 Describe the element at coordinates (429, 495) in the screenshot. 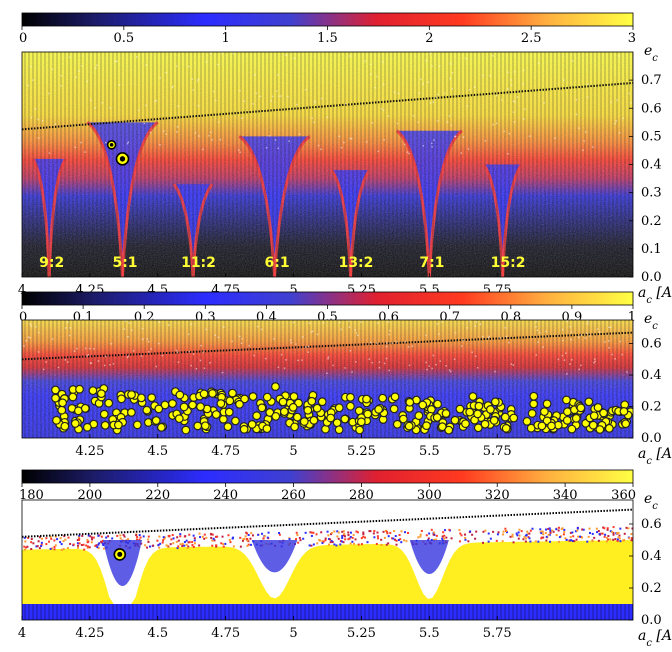

I see `colorbar-tick-label: 300` at that location.